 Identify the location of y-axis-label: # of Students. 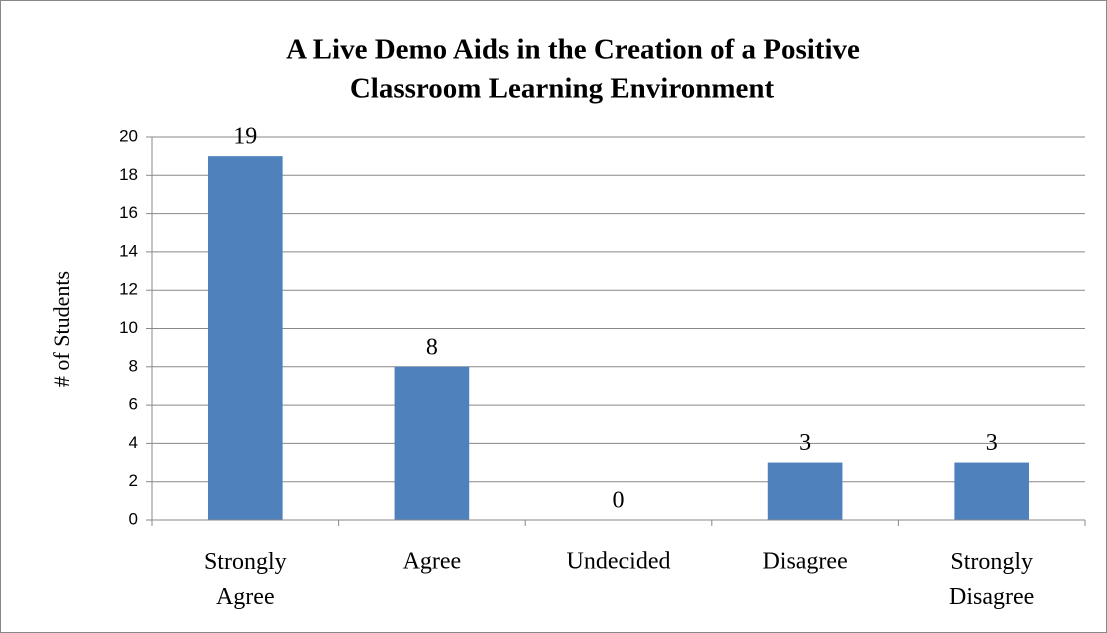
(61, 329).